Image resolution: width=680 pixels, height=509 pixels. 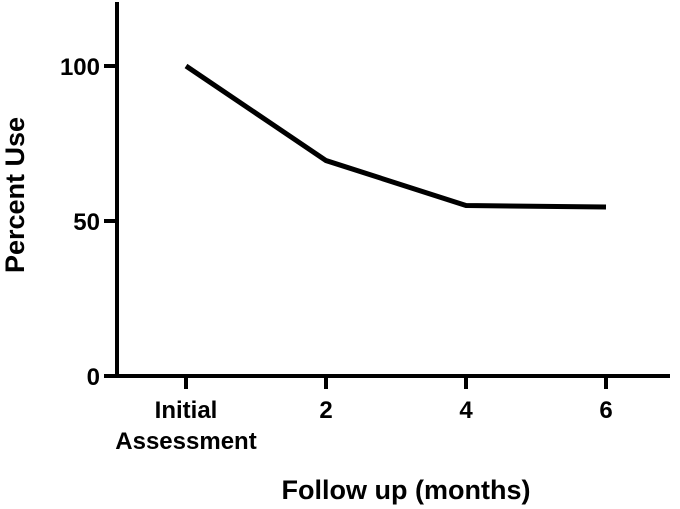 I want to click on x-tick-label: 4, so click(x=466, y=410).